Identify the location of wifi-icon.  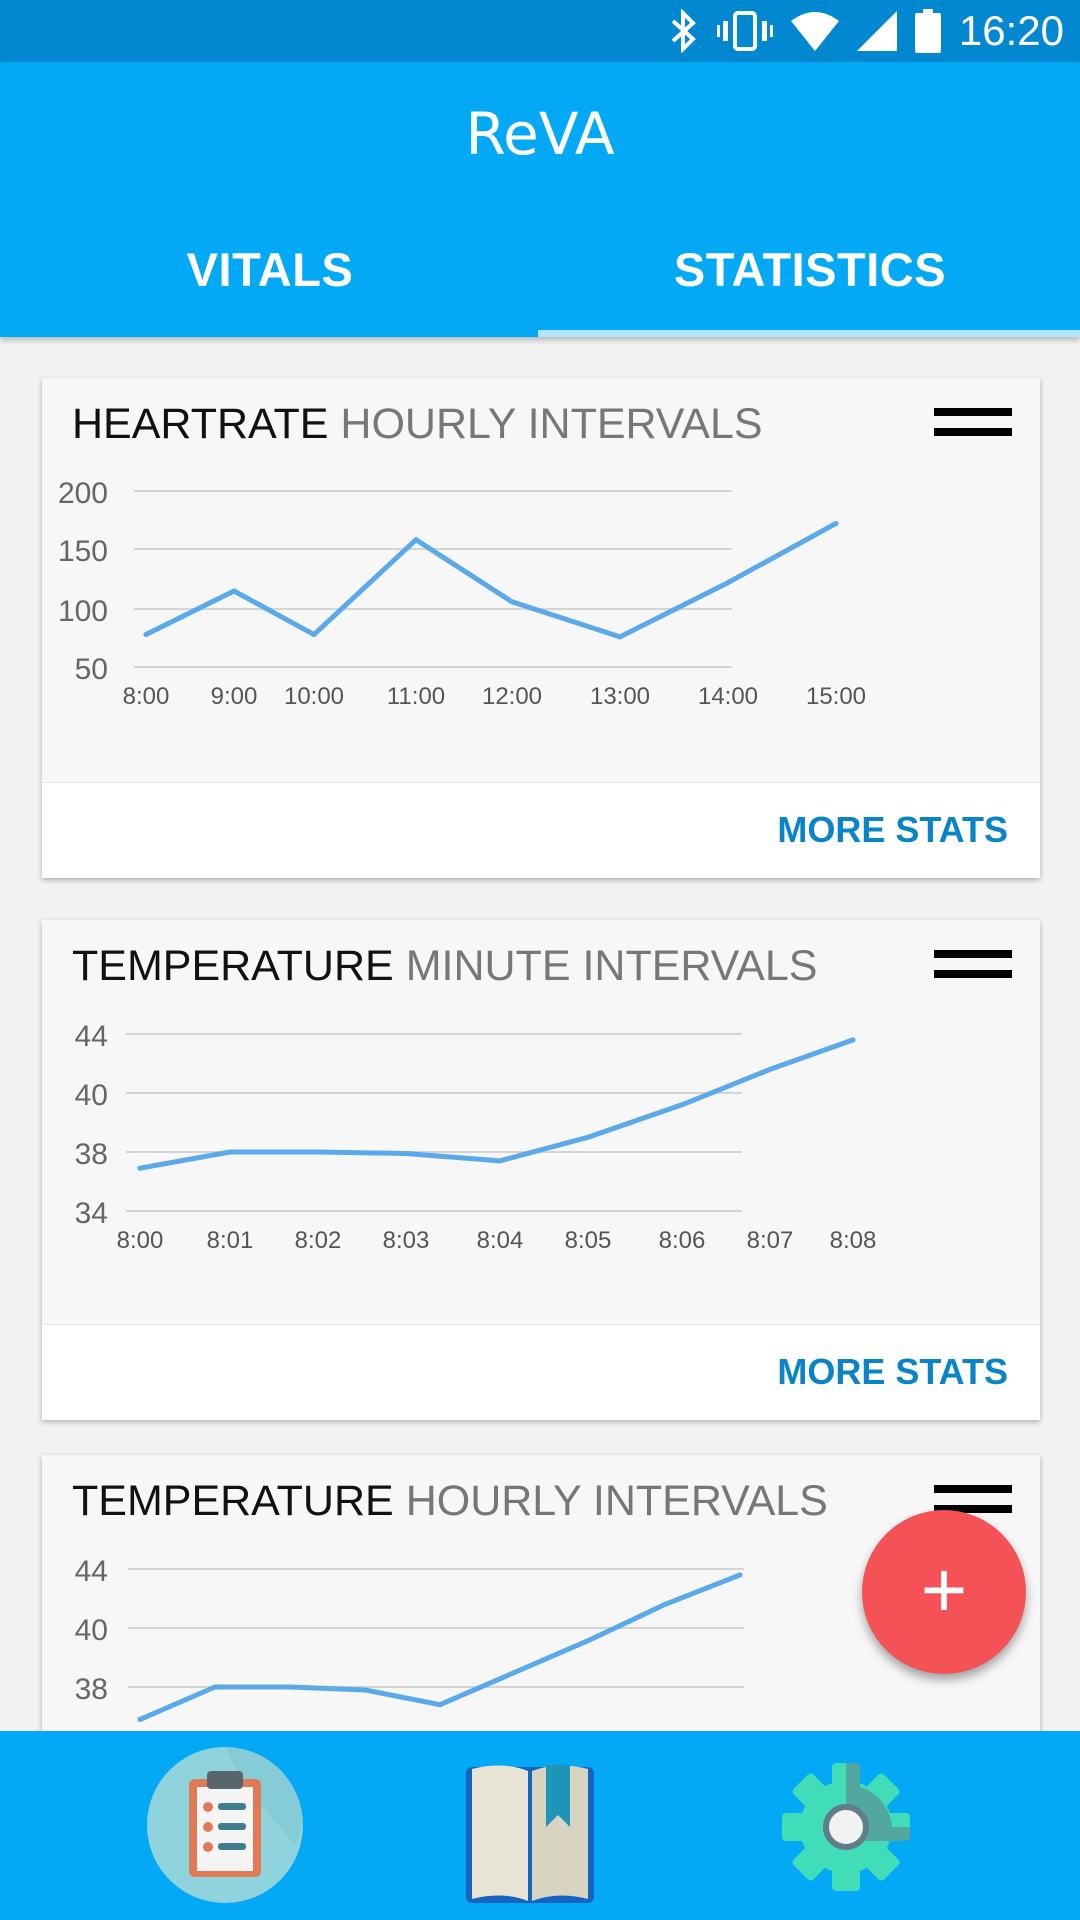
(814, 31).